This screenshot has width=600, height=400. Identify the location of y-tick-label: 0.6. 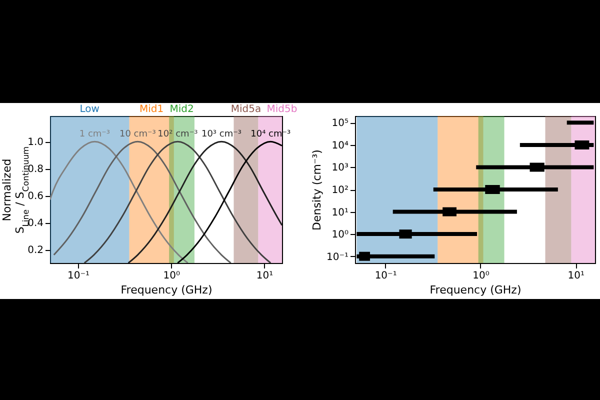
(36, 196).